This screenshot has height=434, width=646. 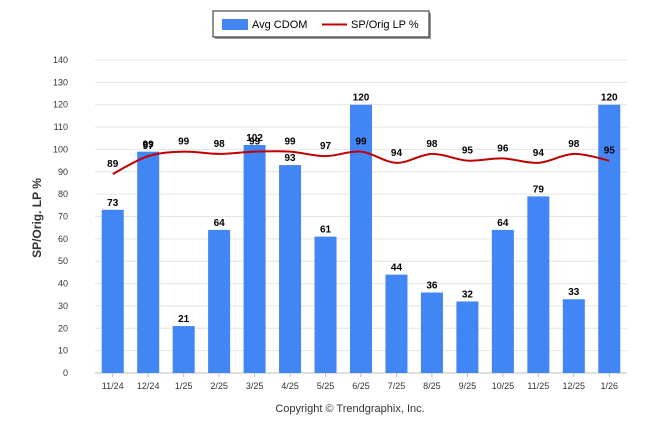 What do you see at coordinates (37, 218) in the screenshot?
I see `y-axis-title: SP/Orig. LP %` at bounding box center [37, 218].